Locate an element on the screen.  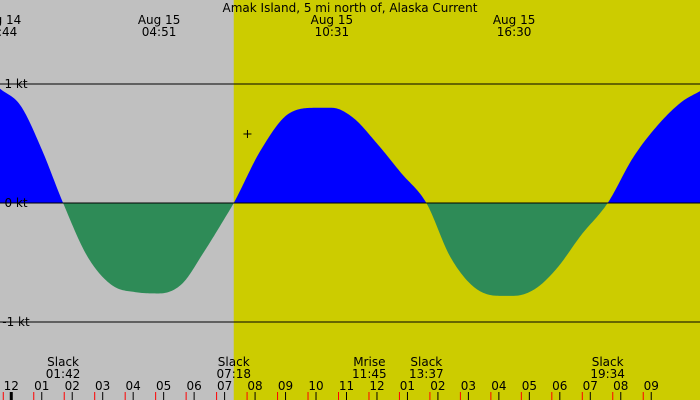
current-time-marker is located at coordinates (247, 133).